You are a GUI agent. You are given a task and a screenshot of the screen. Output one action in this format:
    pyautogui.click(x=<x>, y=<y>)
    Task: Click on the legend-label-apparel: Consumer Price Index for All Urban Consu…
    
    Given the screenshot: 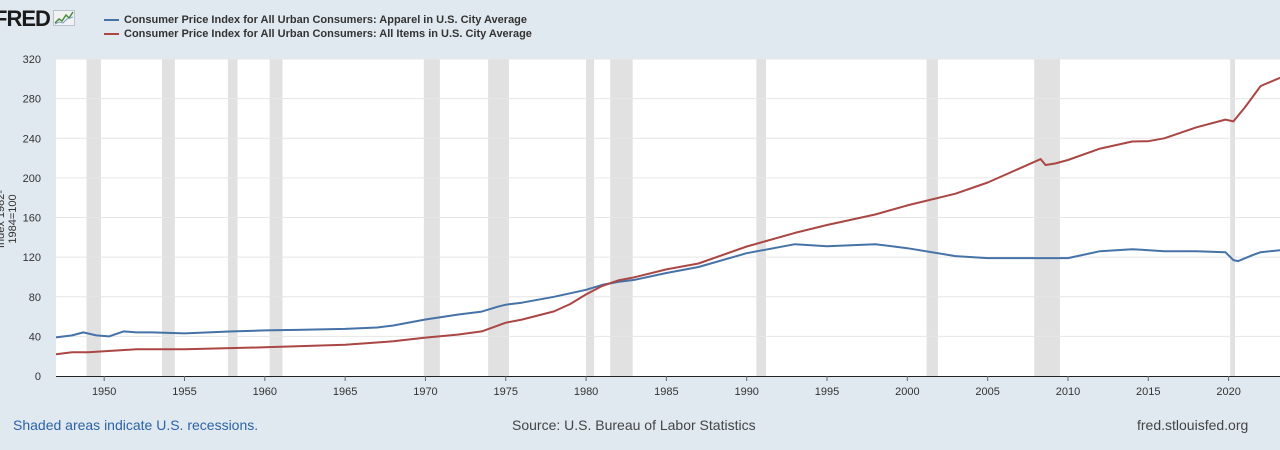 What is the action you would take?
    pyautogui.click(x=326, y=20)
    